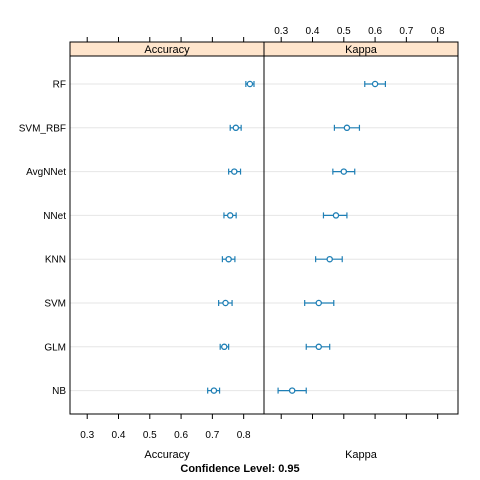 The width and height of the screenshot is (480, 480). Describe the element at coordinates (375, 84) in the screenshot. I see `kappa-point-rf` at that location.